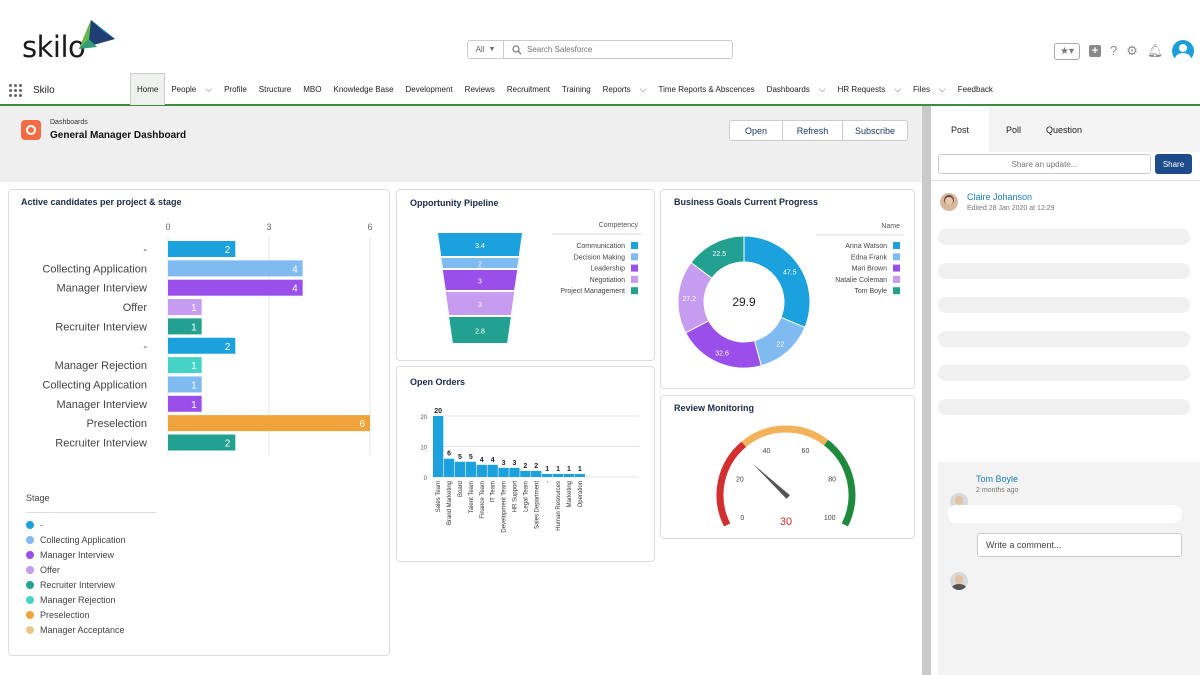 Image resolution: width=1200 pixels, height=675 pixels. Describe the element at coordinates (960, 130) in the screenshot. I see `tab-post: Post` at that location.